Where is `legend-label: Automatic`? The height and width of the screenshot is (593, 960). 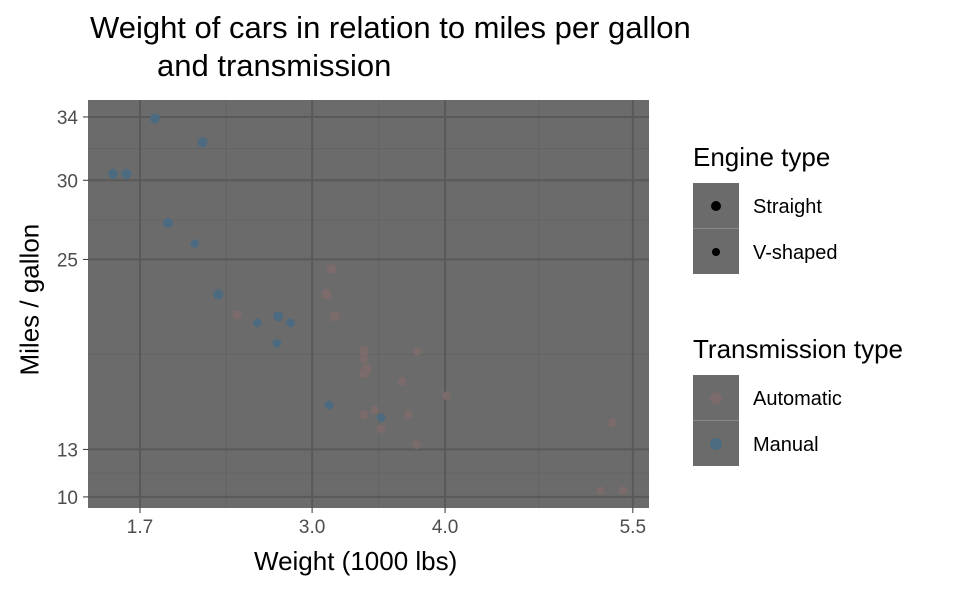 legend-label: Automatic is located at coordinates (797, 399).